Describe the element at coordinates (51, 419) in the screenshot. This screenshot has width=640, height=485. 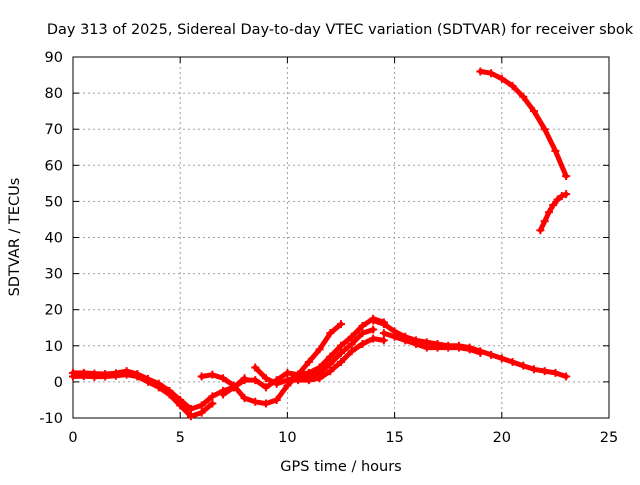
I see `y-tick-label: -10` at that location.